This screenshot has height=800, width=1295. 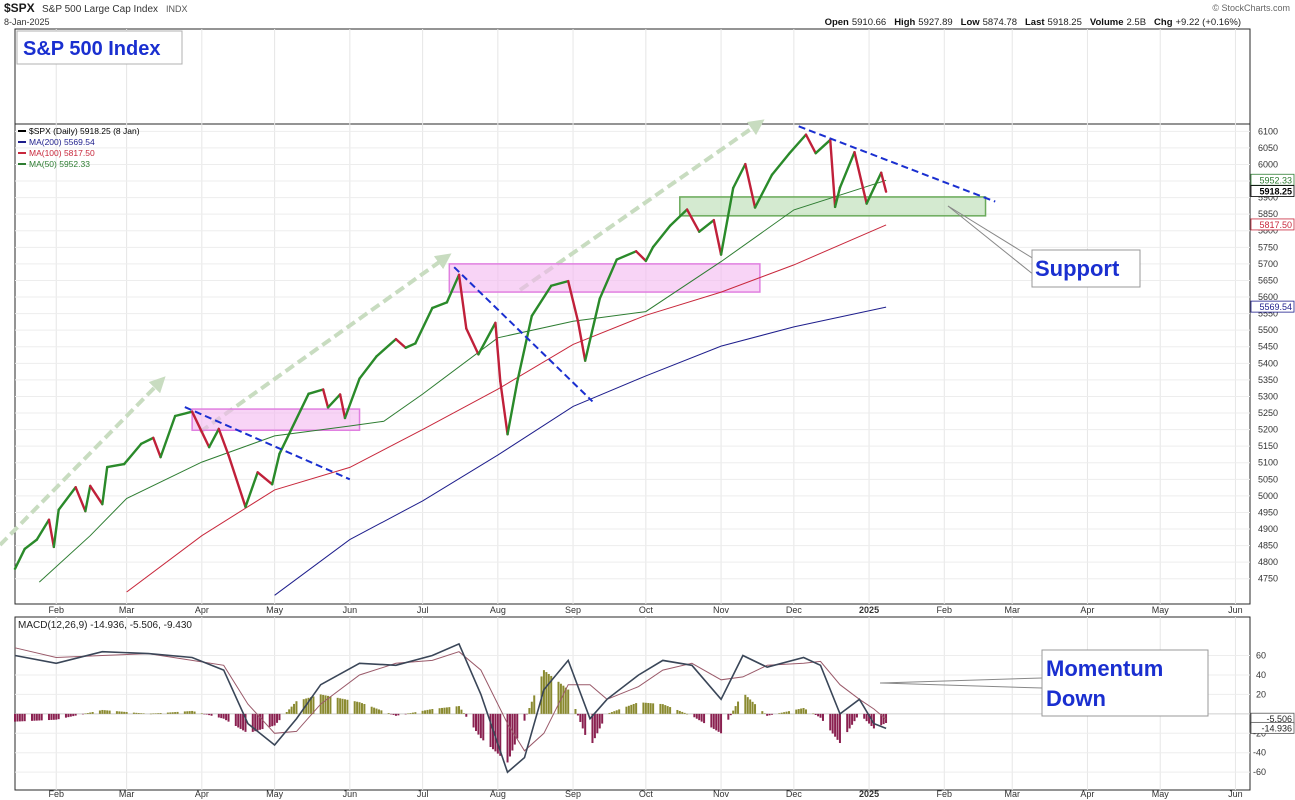 What do you see at coordinates (991, 232) in the screenshot?
I see `support-pointer-line` at bounding box center [991, 232].